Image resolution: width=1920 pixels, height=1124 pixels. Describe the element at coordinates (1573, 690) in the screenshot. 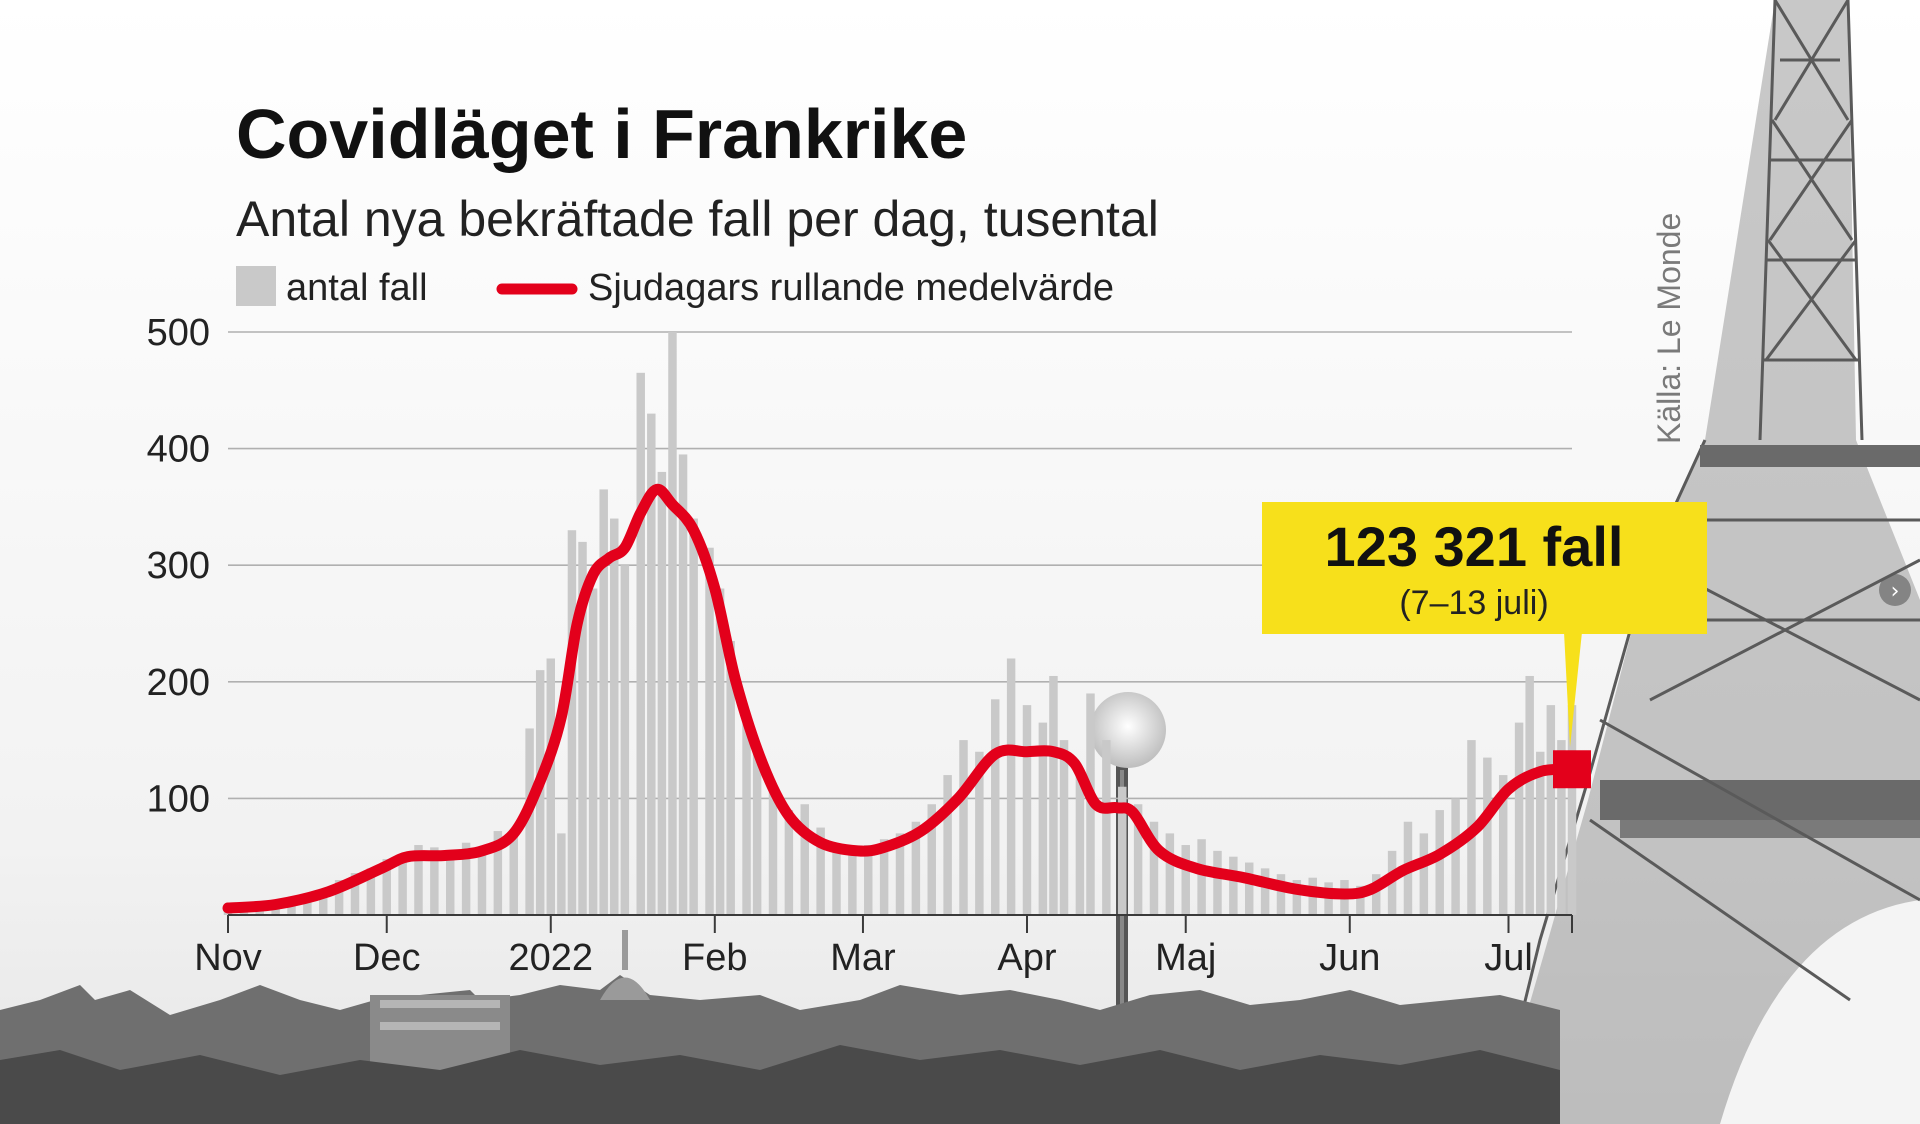

I see `callout-pointer` at that location.